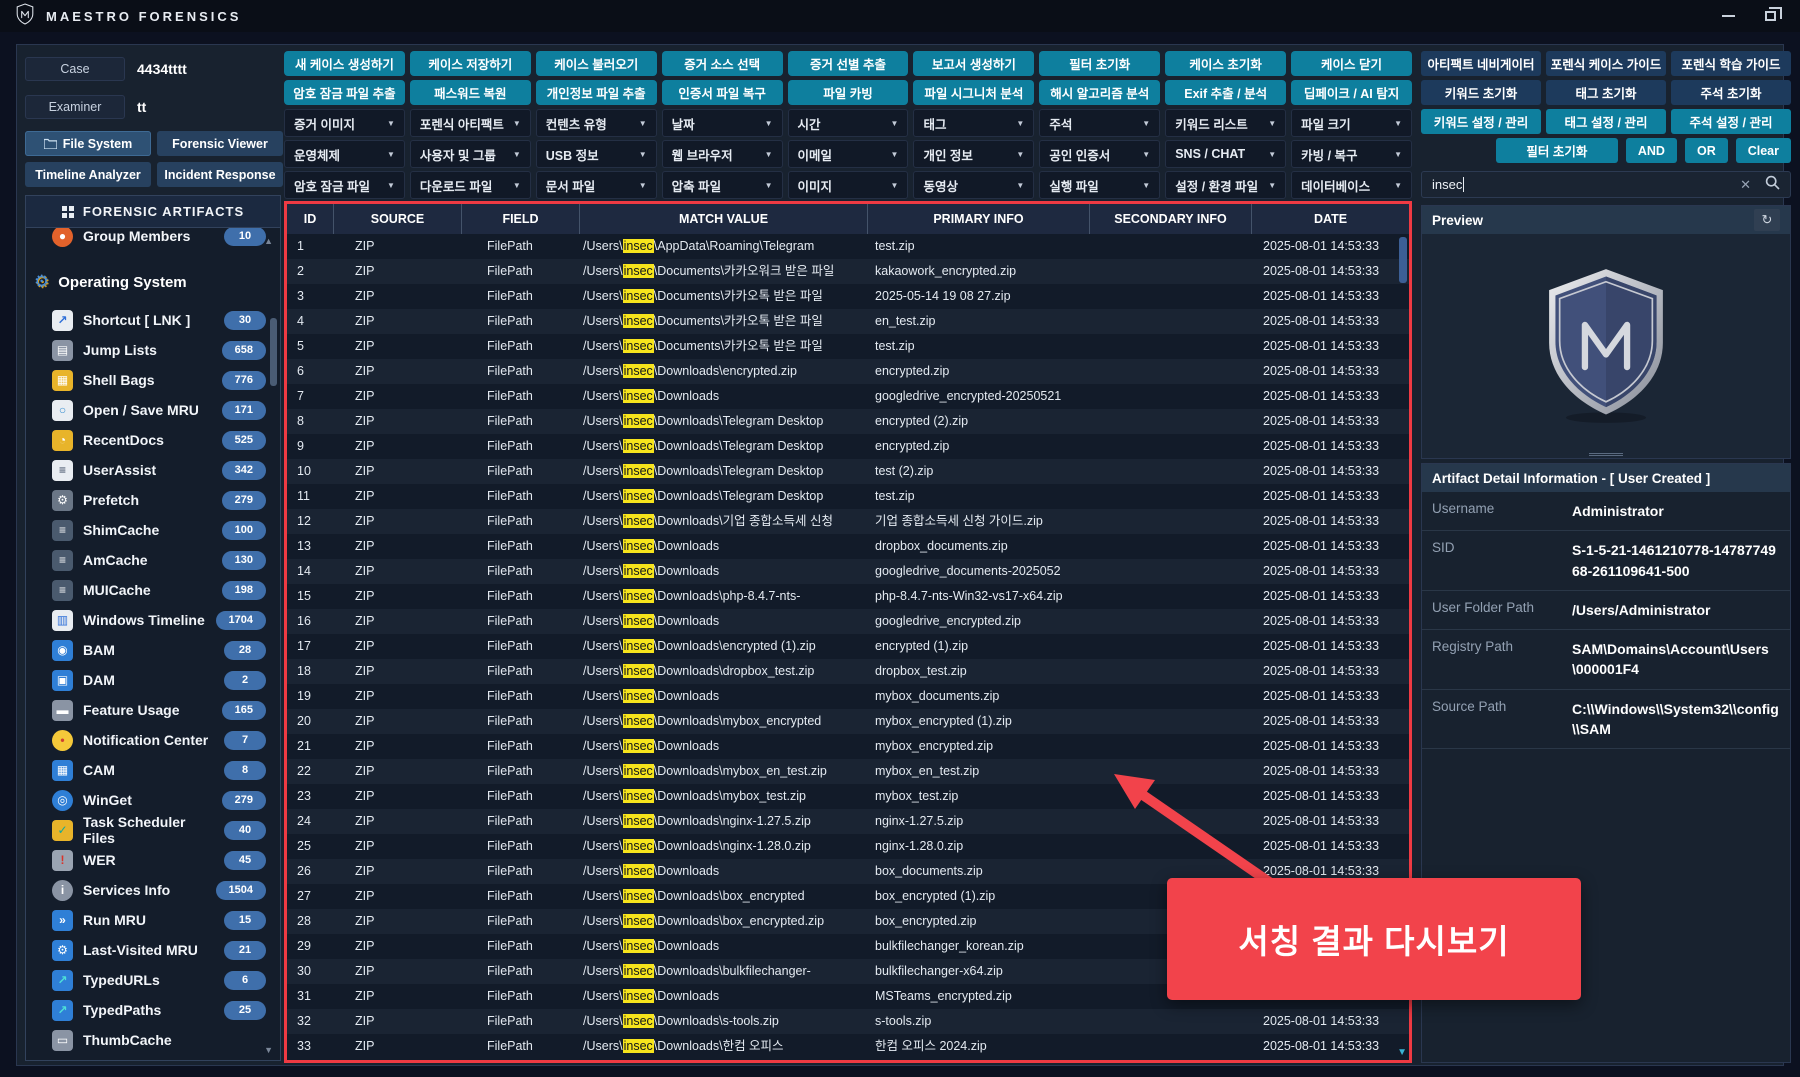 The height and width of the screenshot is (1077, 1800). I want to click on panel-button-kr: 포렌식 학습 가이드, so click(1731, 63).